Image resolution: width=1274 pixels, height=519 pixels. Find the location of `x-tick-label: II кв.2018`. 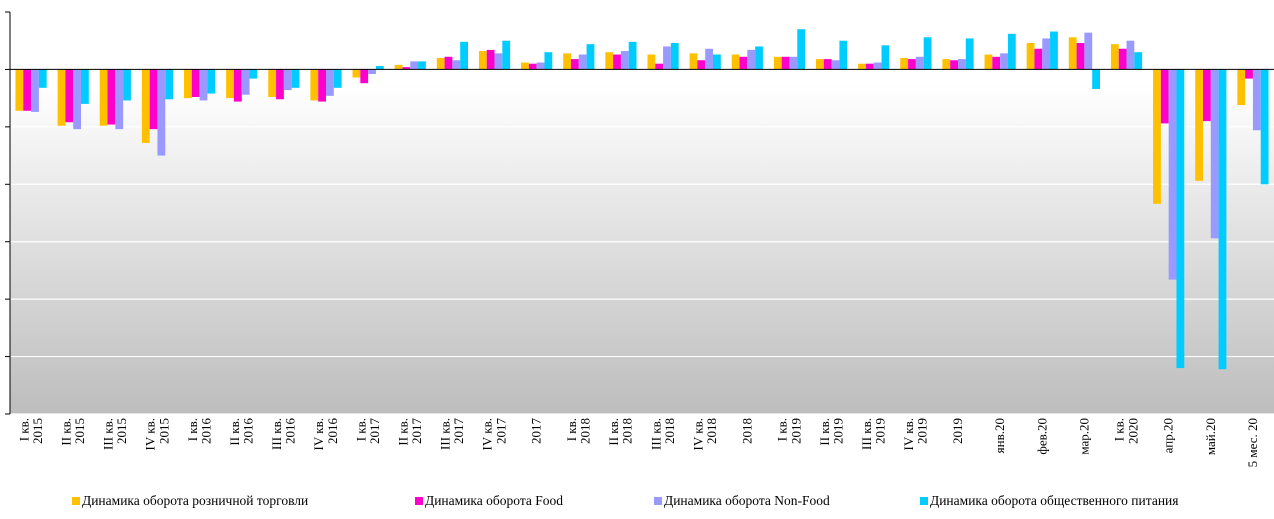

x-tick-label: II кв.2018 is located at coordinates (620, 432).